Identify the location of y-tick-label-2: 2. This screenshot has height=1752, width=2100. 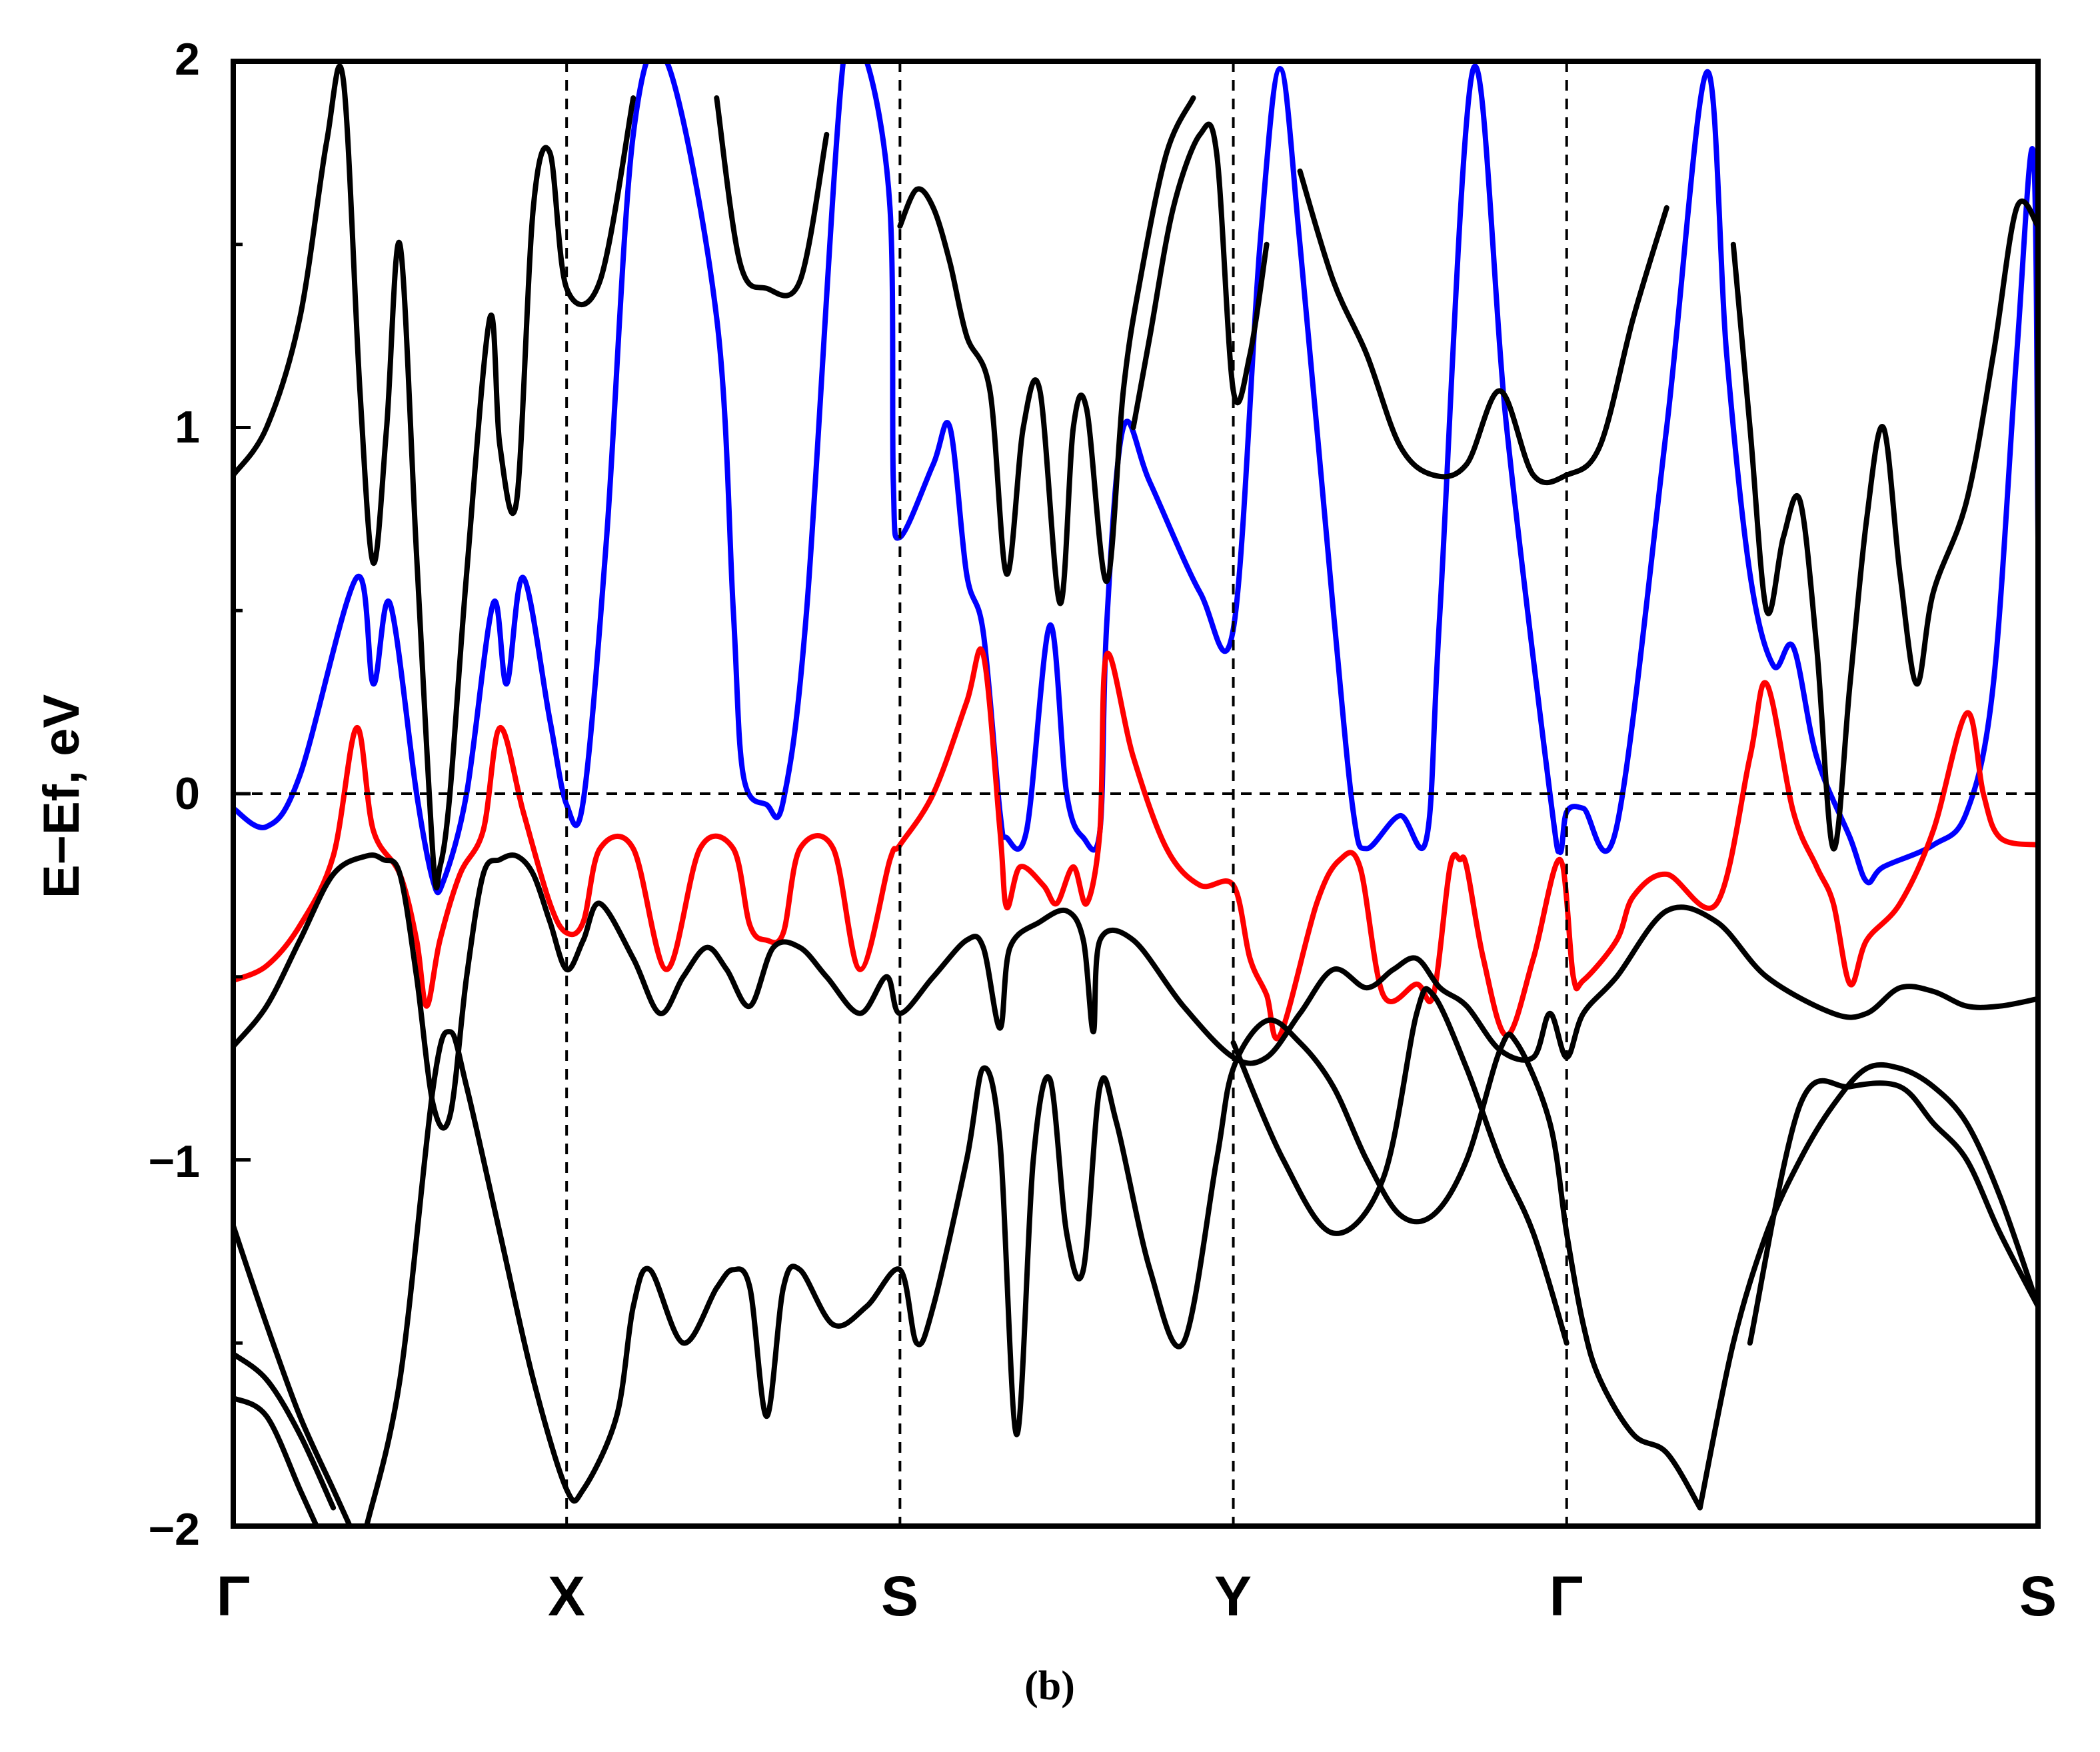
(187, 59).